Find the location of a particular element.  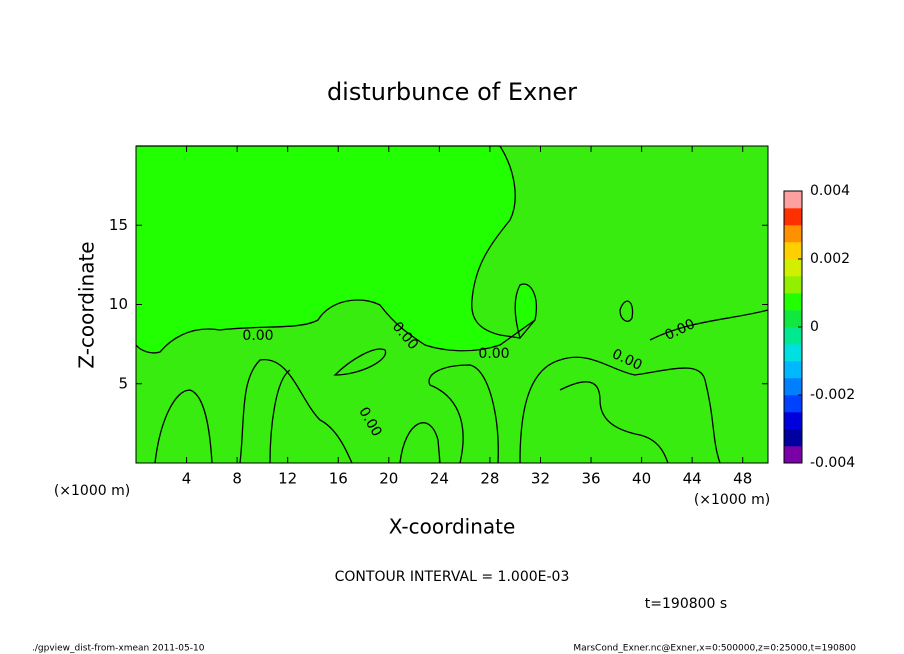

y-tick-label: 10 is located at coordinates (118, 304).